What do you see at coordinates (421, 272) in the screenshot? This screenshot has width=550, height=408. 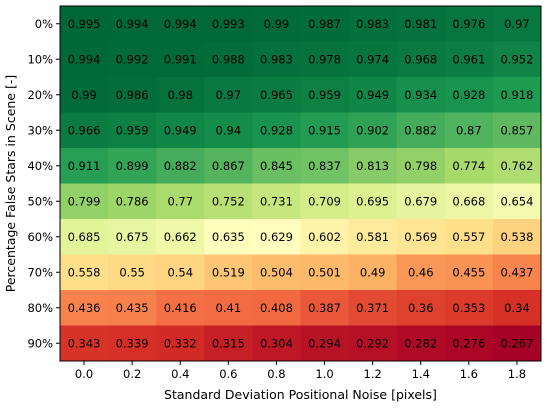 I see `cell-value-label: 0.46` at bounding box center [421, 272].